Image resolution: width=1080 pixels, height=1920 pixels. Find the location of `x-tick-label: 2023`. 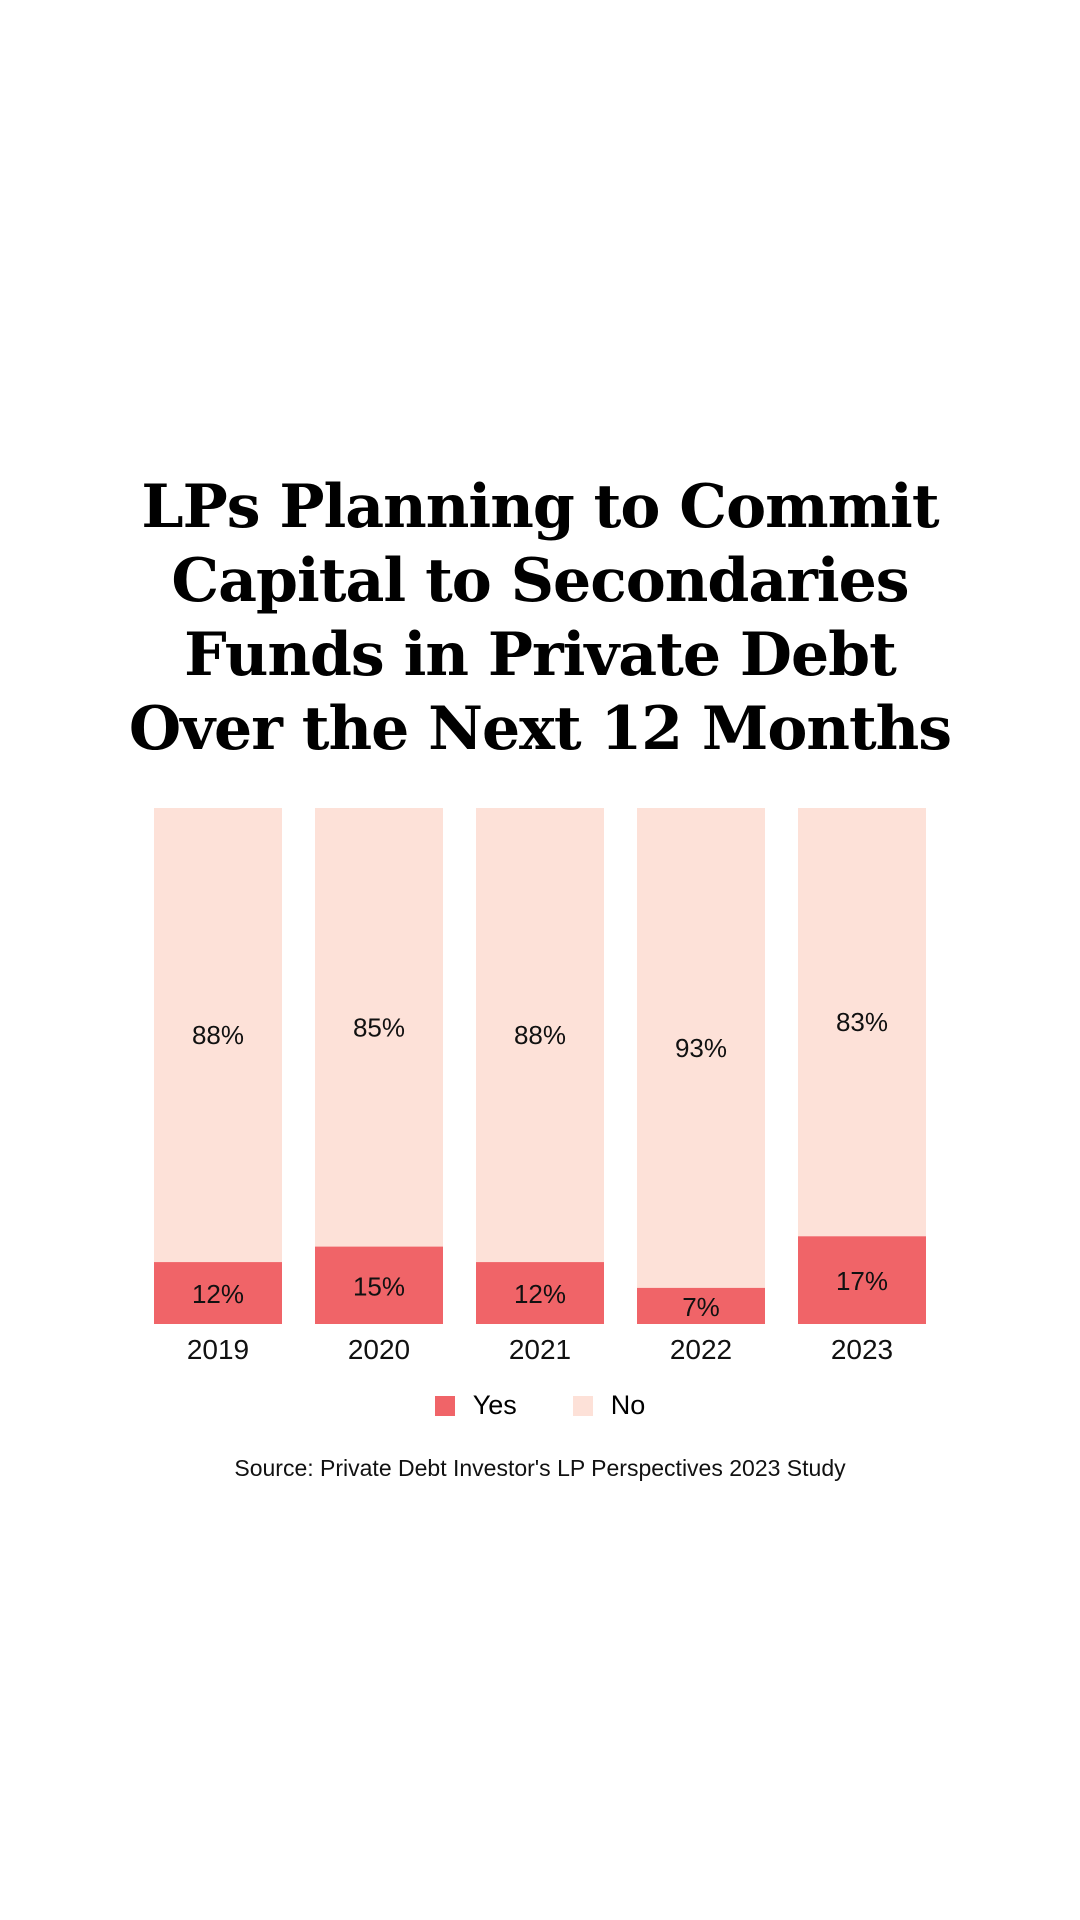

x-tick-label: 2023 is located at coordinates (862, 1349).